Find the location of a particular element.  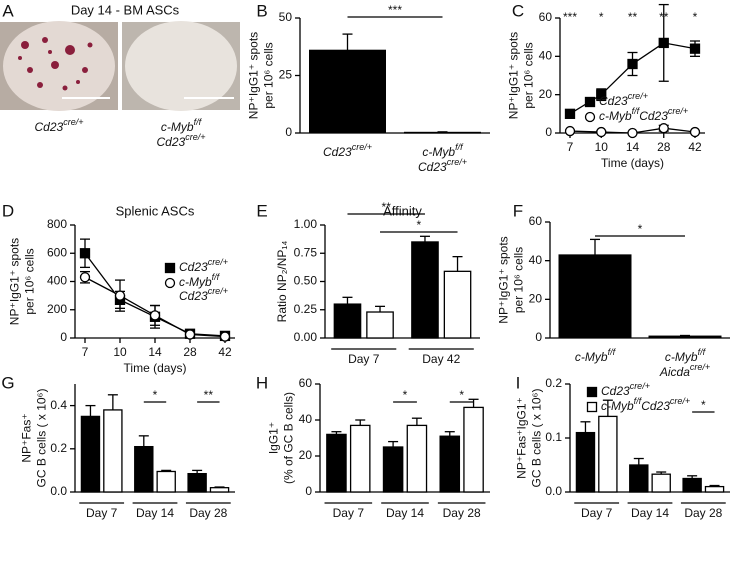

y-tick-label: 0.4 is located at coordinates (58, 405).